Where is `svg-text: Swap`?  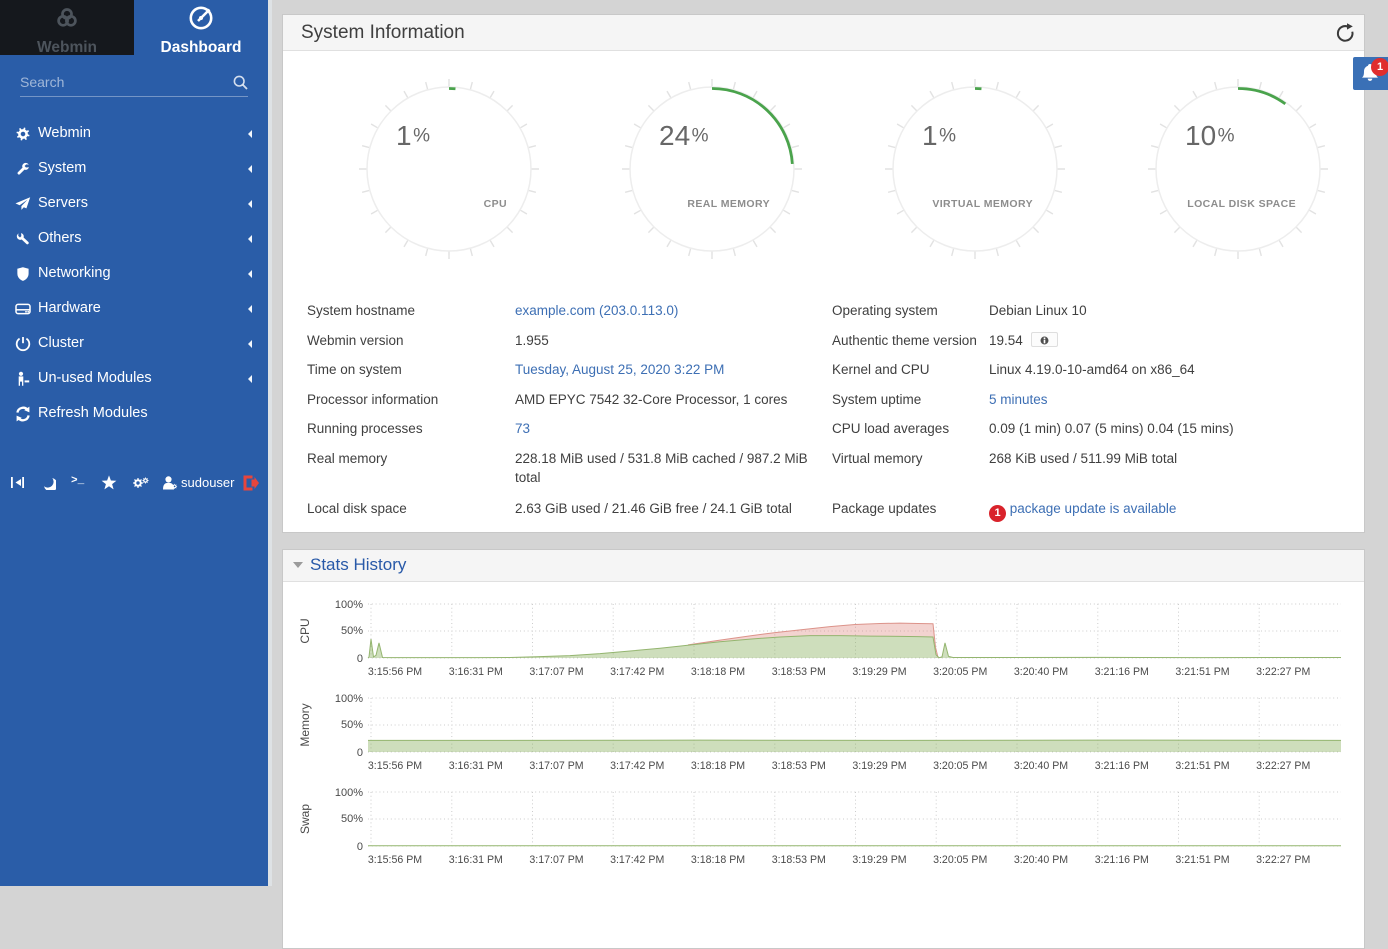
svg-text: Swap is located at coordinates (305, 819).